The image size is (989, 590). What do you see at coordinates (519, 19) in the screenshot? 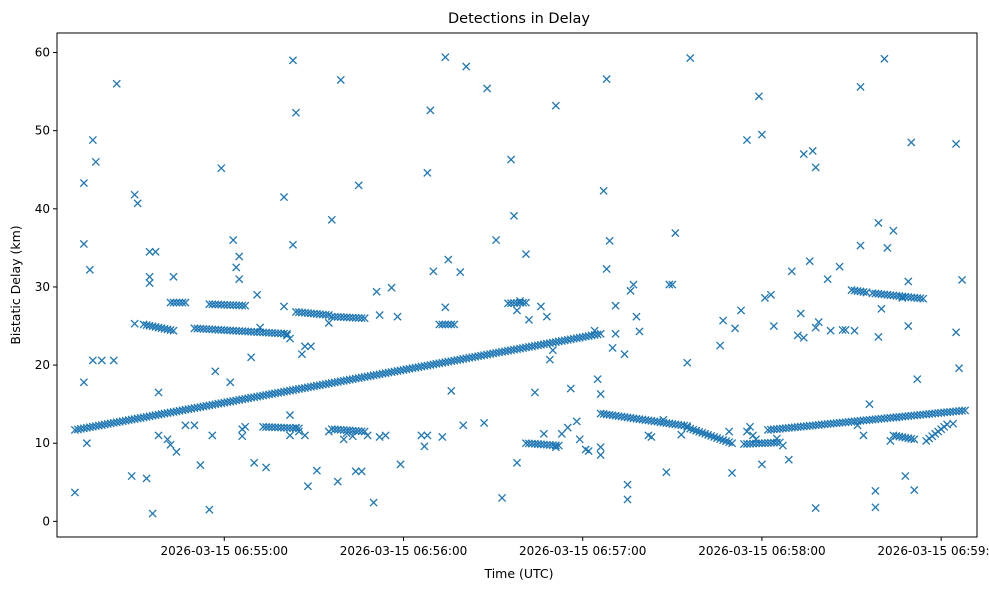
I see `chart-title: Detections in Delay` at bounding box center [519, 19].